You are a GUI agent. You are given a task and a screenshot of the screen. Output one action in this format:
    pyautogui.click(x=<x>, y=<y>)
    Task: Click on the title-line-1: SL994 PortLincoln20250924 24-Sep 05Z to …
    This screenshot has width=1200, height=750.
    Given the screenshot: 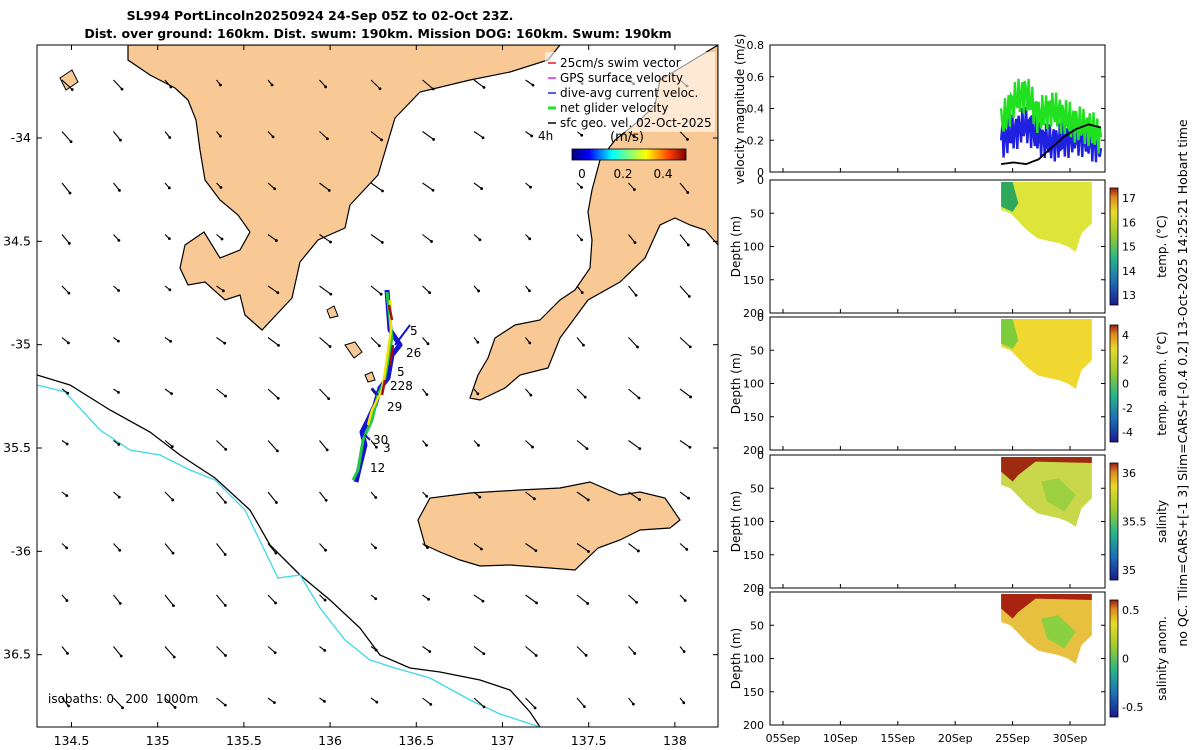 What is the action you would take?
    pyautogui.click(x=320, y=15)
    